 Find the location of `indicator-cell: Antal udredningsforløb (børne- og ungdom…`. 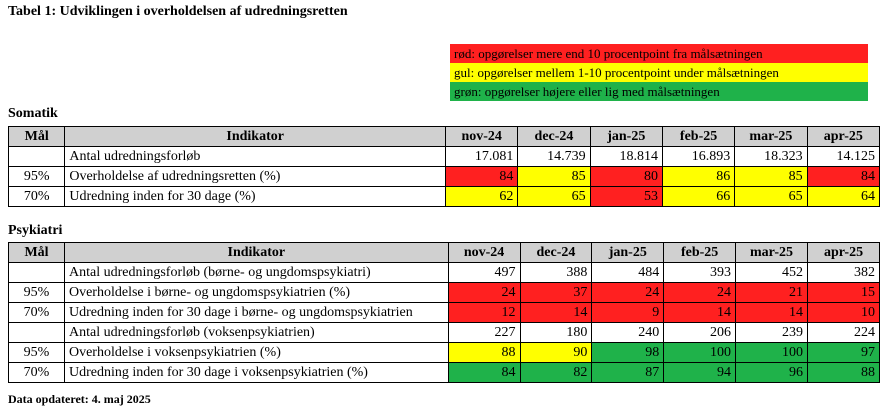

indicator-cell: Antal udredningsforløb (børne- og ungdom… is located at coordinates (256, 272).